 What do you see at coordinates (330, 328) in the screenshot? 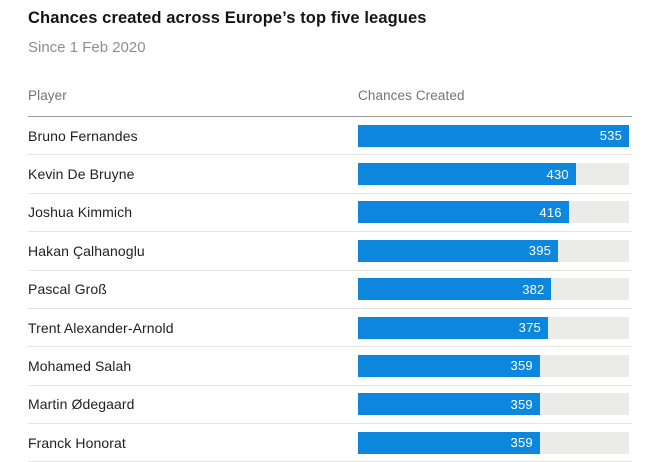
I see `table-row: Trent Alexander-Arnold 375` at bounding box center [330, 328].